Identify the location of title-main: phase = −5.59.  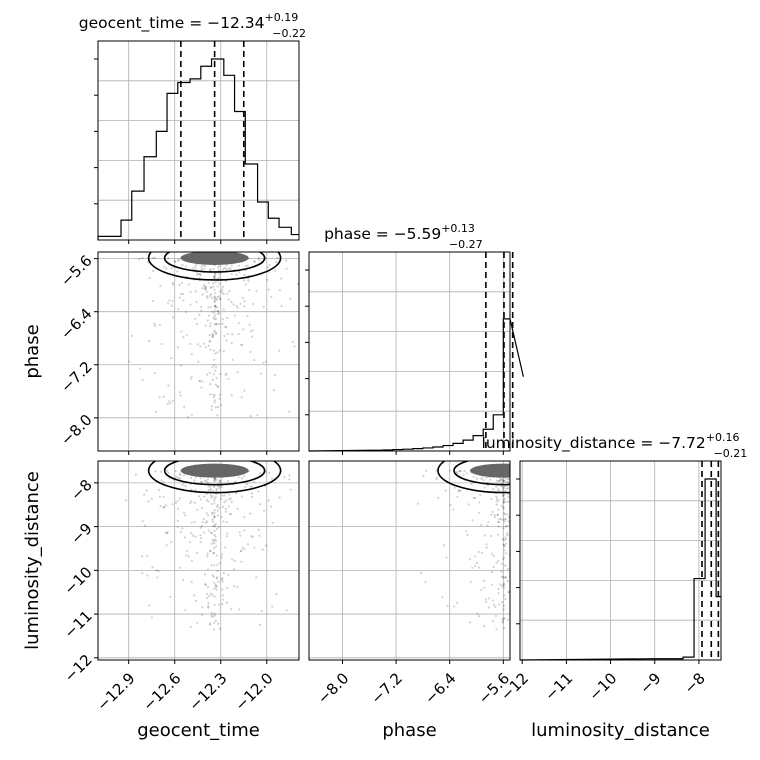
(382, 234).